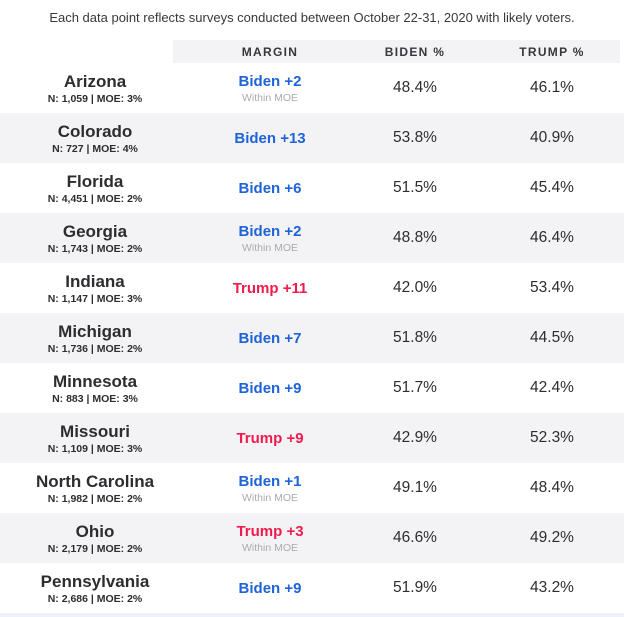  I want to click on state-sample-moe: N: 4,451 | MOE: 2%, so click(95, 198).